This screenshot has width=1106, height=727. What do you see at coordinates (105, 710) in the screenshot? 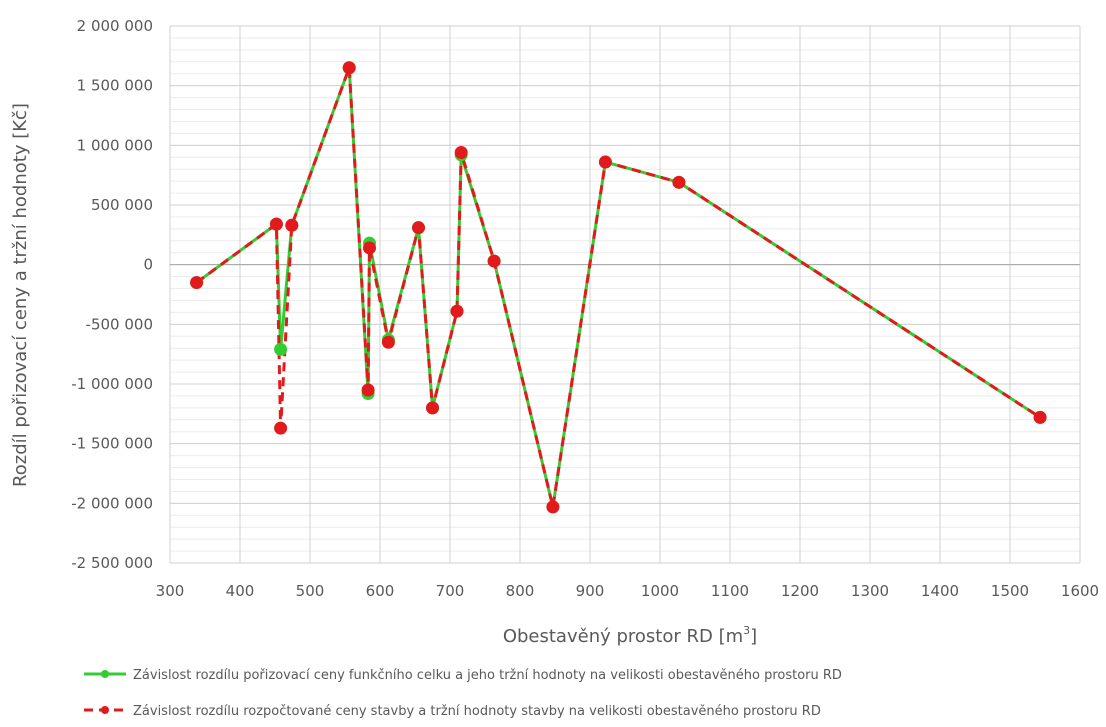
I see `legend-swatch-red-marker` at bounding box center [105, 710].